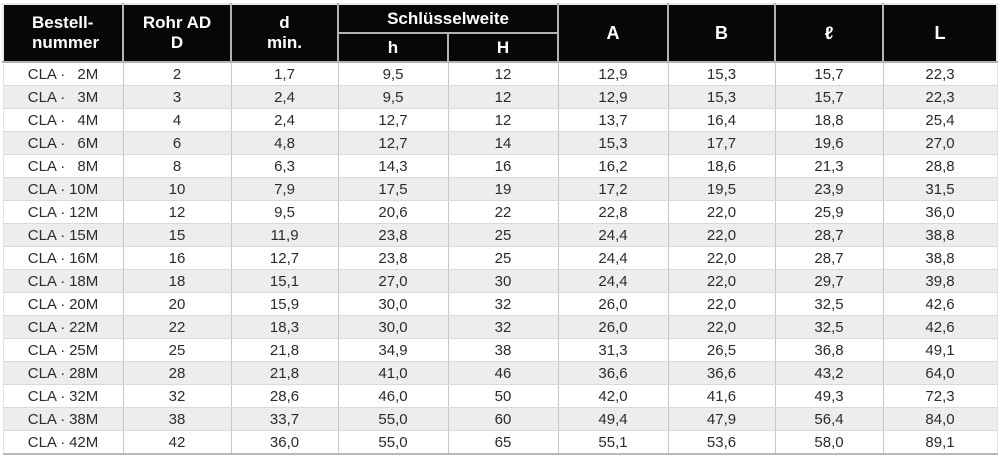 Image resolution: width=998 pixels, height=456 pixels. What do you see at coordinates (284, 304) in the screenshot?
I see `cell-d_min: 15,9` at bounding box center [284, 304].